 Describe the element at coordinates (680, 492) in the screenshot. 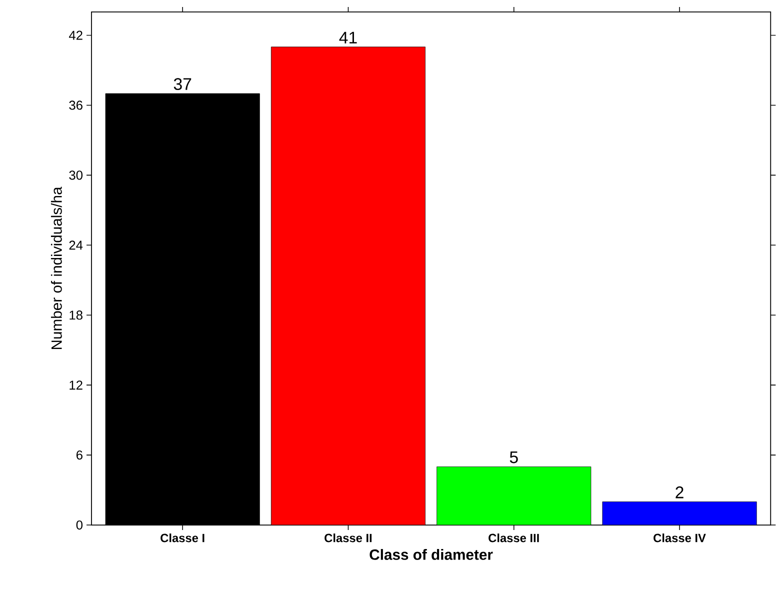

I see `data-label: 2` at that location.